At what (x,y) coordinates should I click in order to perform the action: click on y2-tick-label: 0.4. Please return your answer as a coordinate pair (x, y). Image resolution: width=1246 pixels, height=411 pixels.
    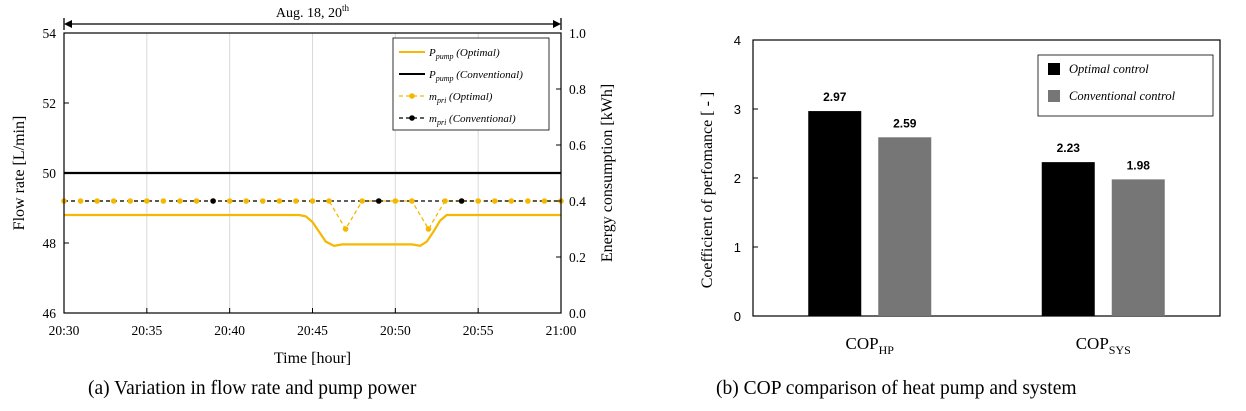
    Looking at the image, I should click on (577, 201).